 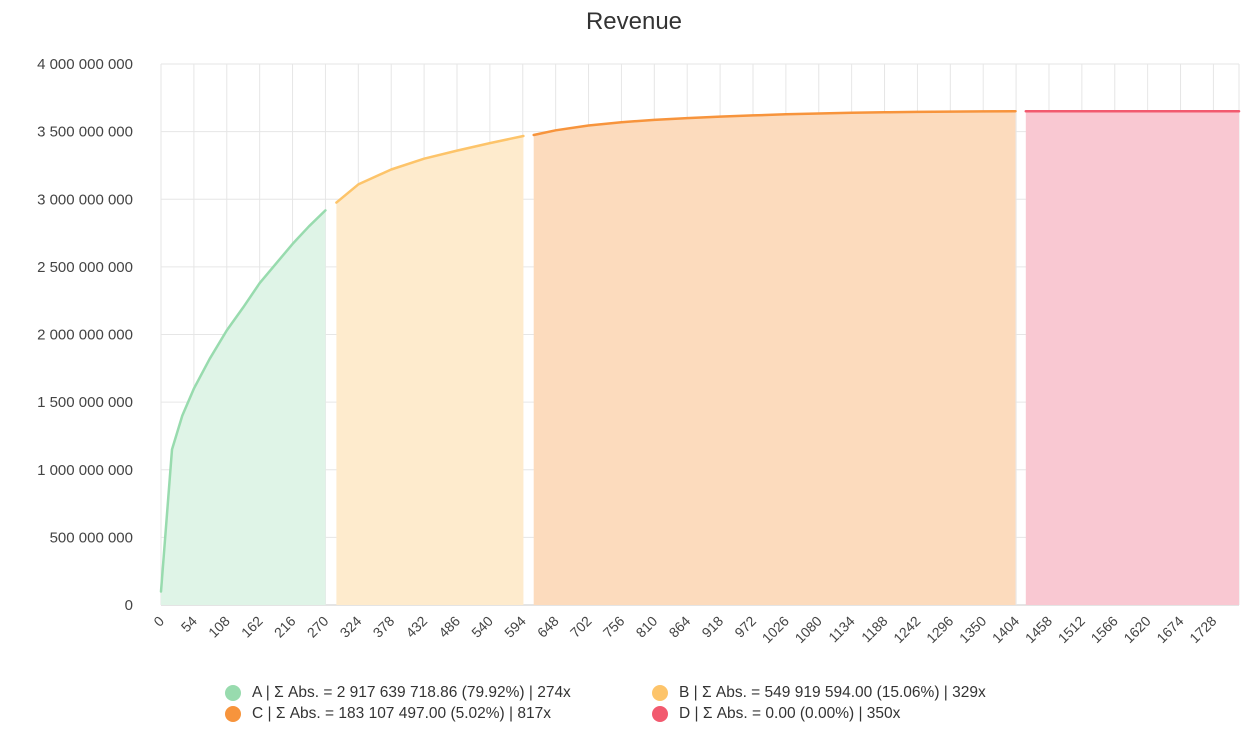 What do you see at coordinates (233, 713) in the screenshot?
I see `legend-marker-c` at bounding box center [233, 713].